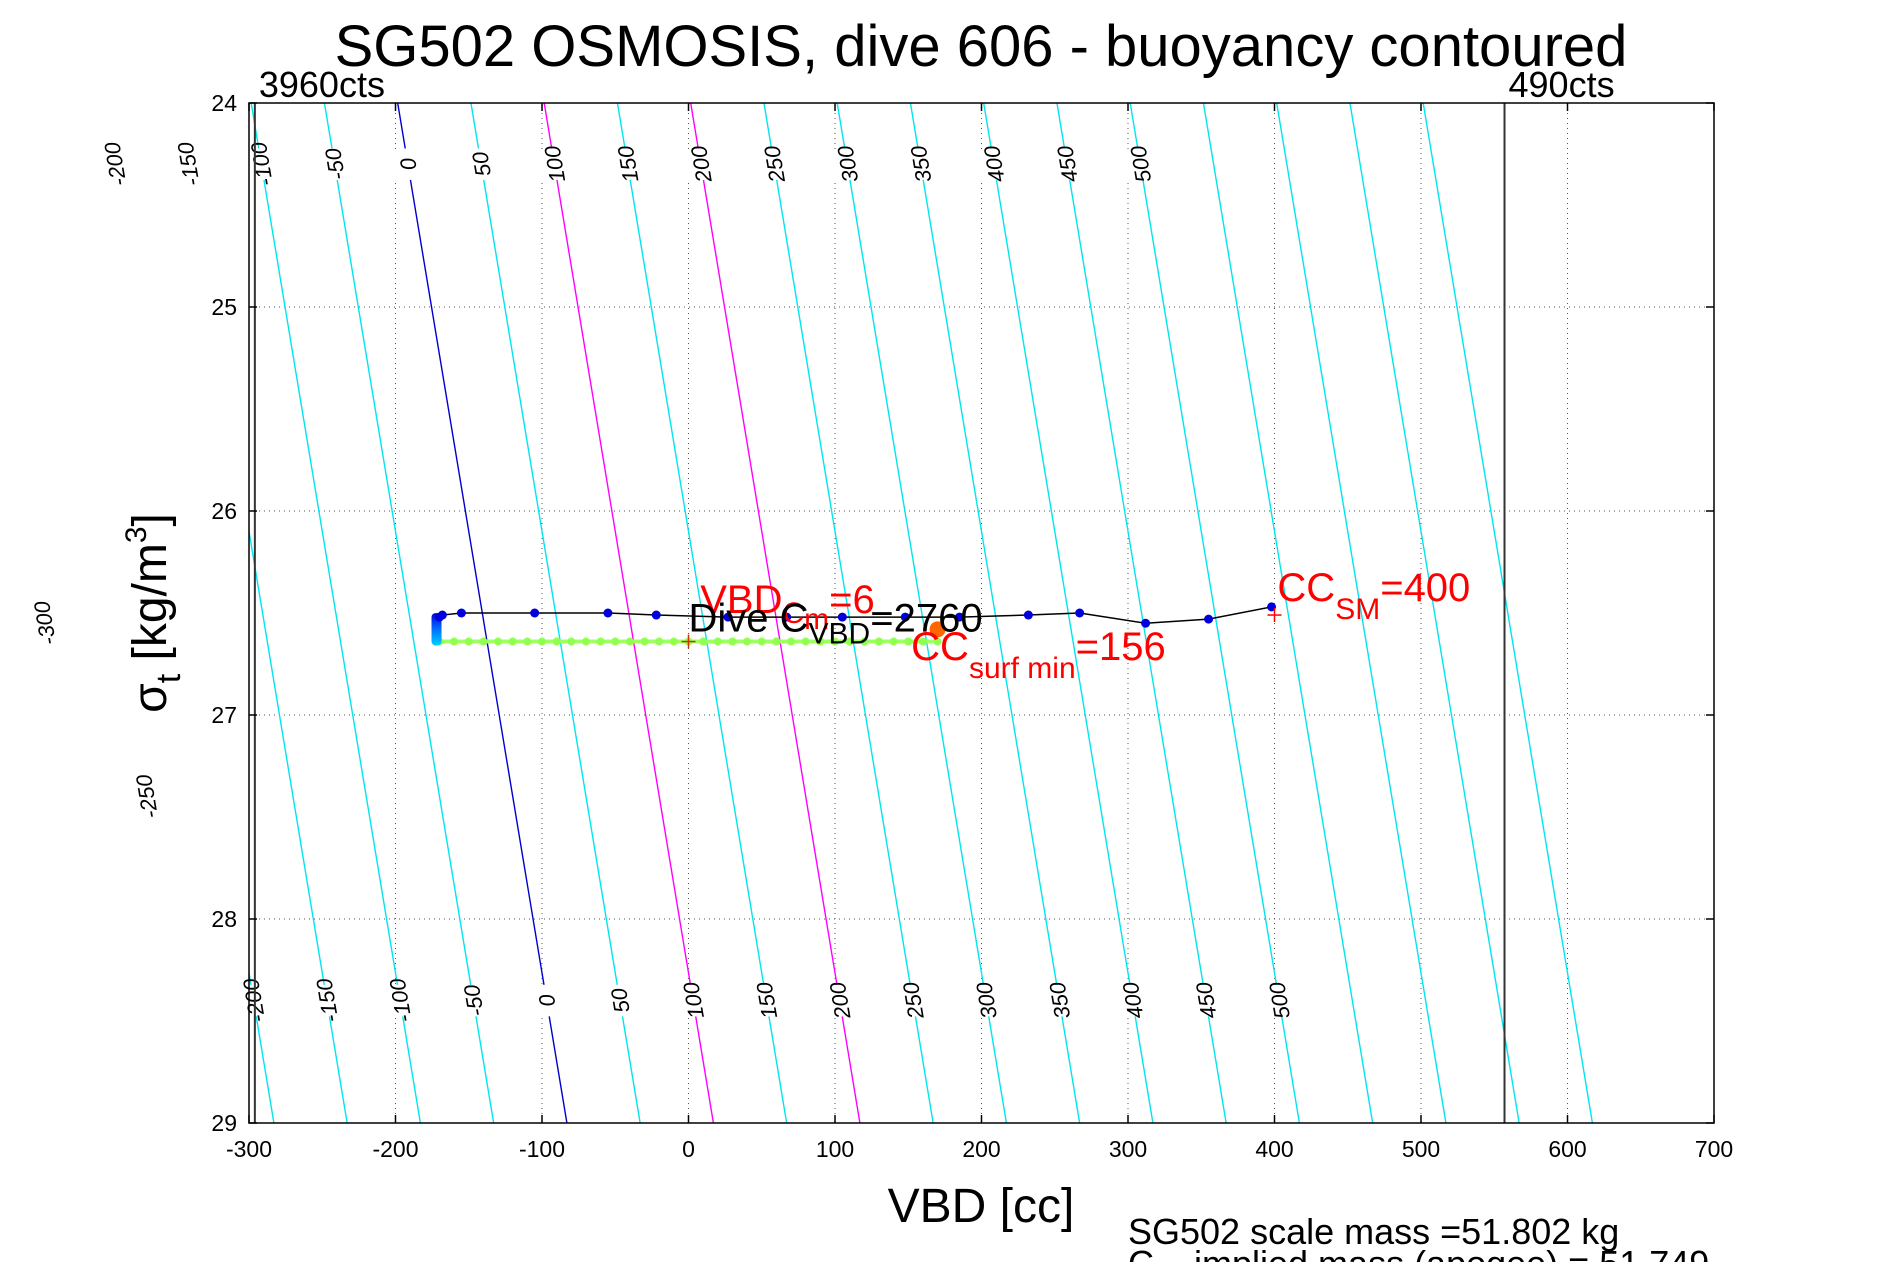 The height and width of the screenshot is (1262, 1891). Describe the element at coordinates (793, 613) in the screenshot. I see `annotation-vbd-cm-sub: C` at that location.